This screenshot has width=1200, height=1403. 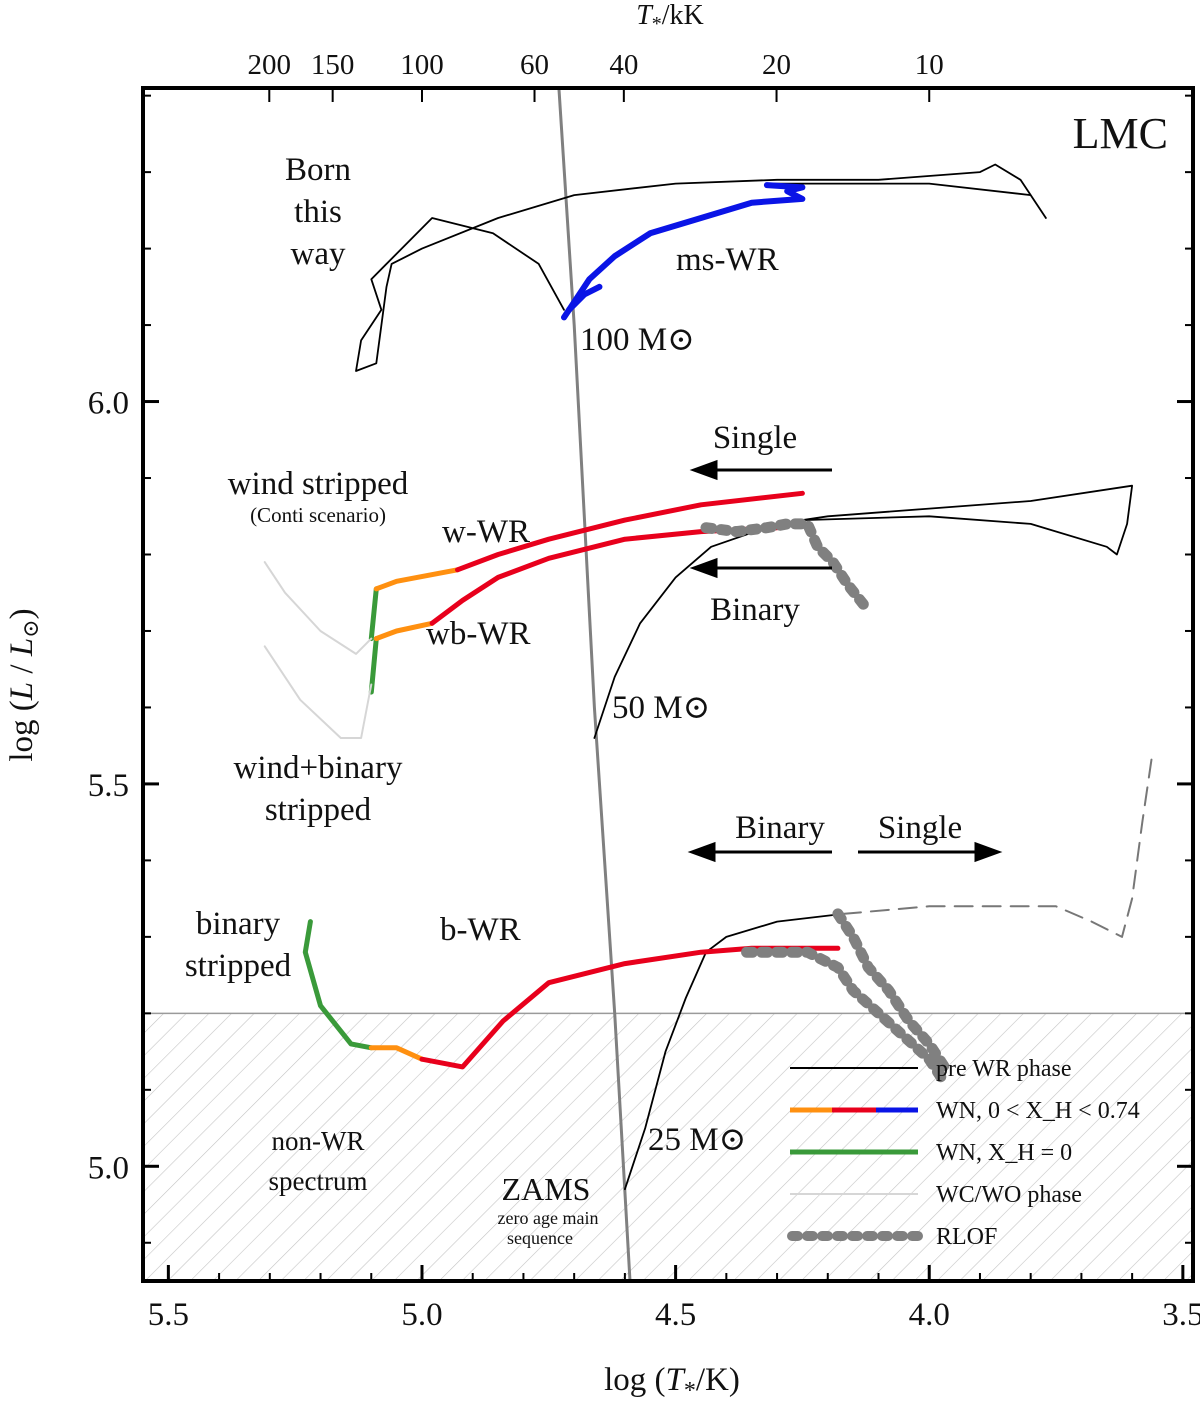 What do you see at coordinates (318, 810) in the screenshot?
I see `annotation-stripped: stripped` at bounding box center [318, 810].